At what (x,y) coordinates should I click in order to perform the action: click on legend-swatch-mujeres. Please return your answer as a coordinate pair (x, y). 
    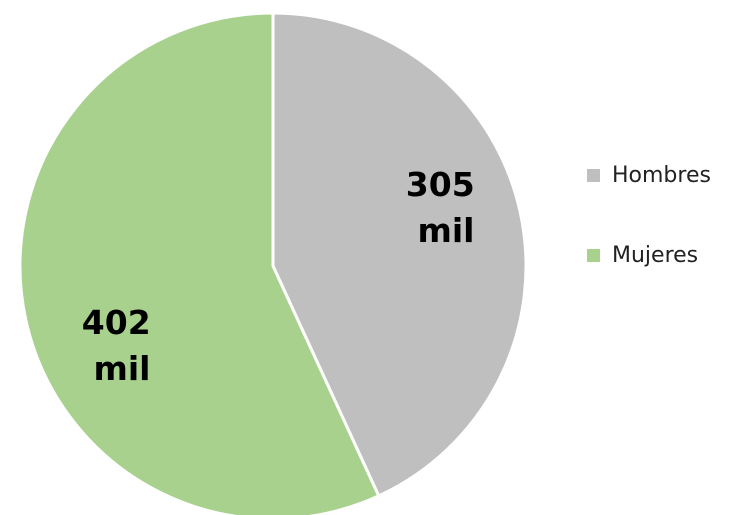
    Looking at the image, I should click on (593, 255).